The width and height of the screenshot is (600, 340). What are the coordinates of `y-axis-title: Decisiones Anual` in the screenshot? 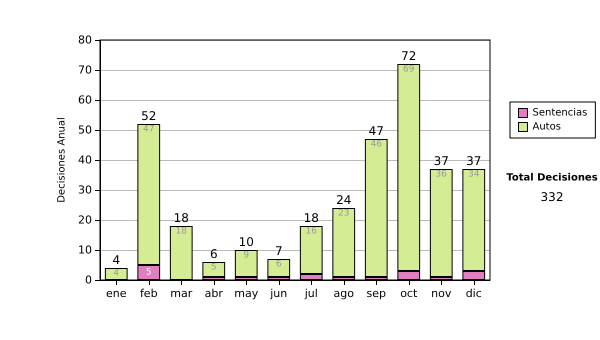 It's located at (62, 160).